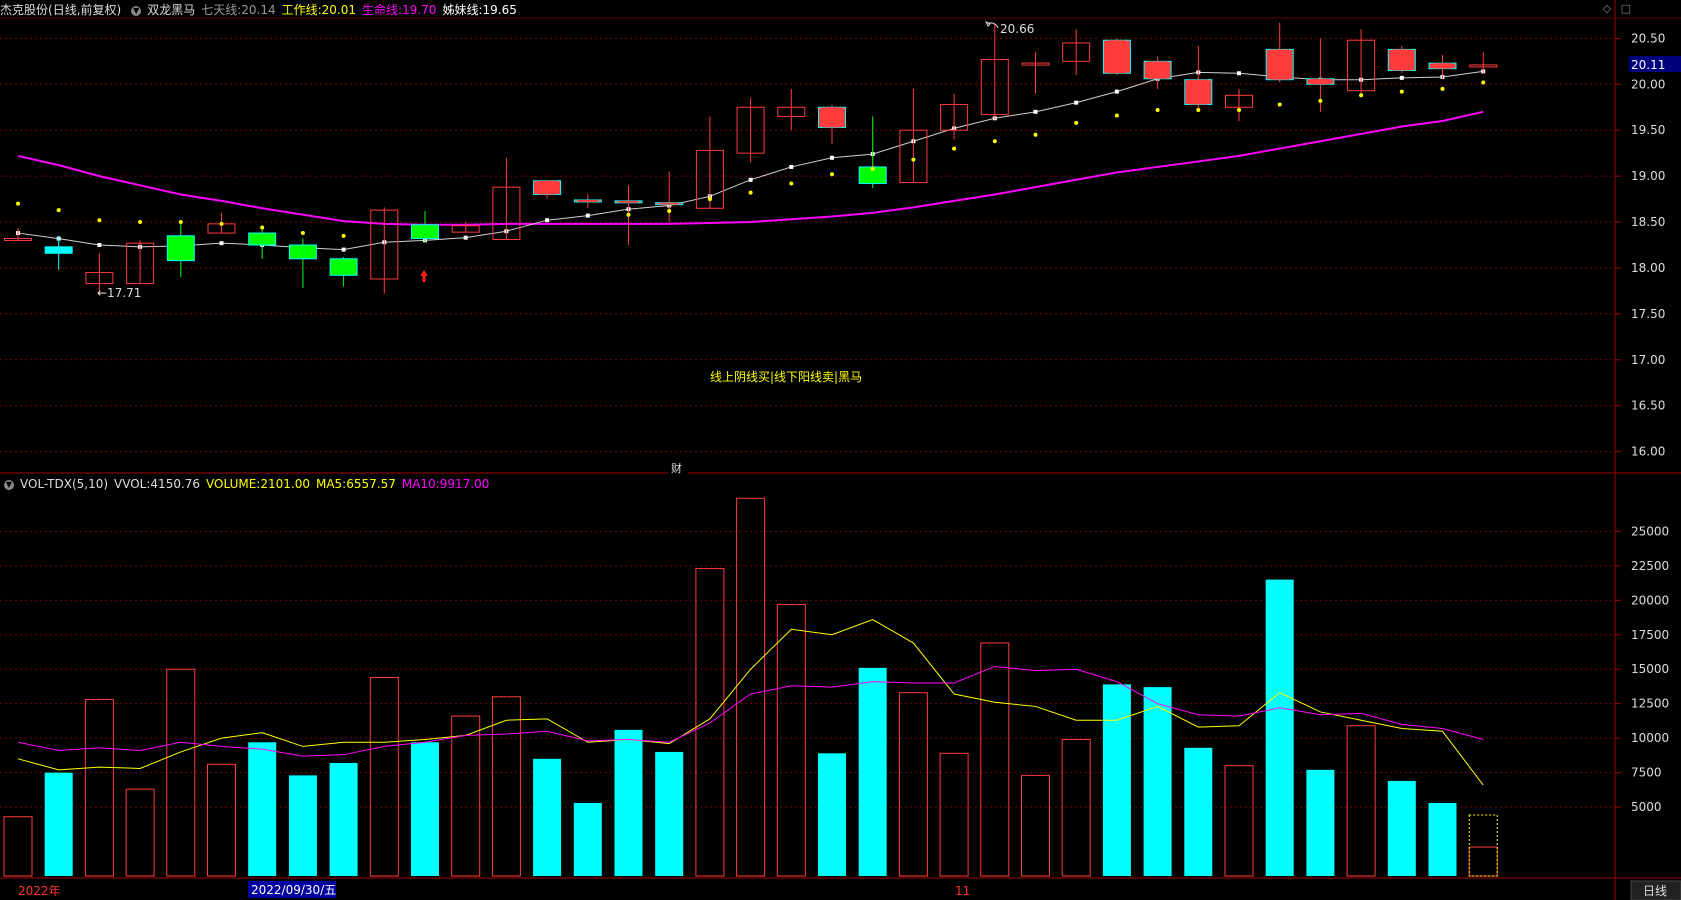 This screenshot has height=900, width=1681. What do you see at coordinates (499, 10) in the screenshot?
I see `sister-value: 19.65` at bounding box center [499, 10].